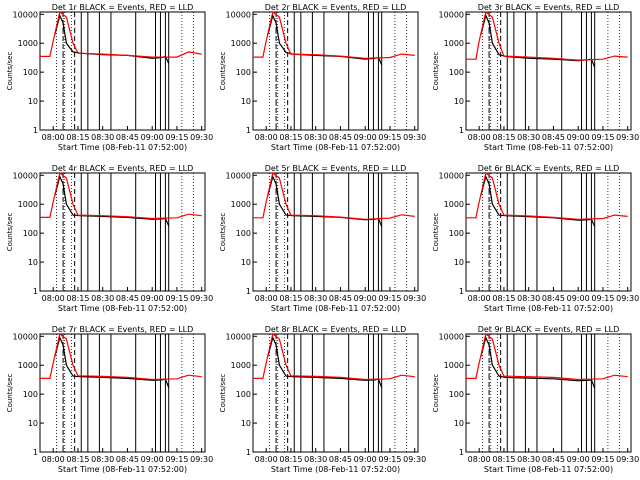 This screenshot has width=640, height=480. I want to click on panel-title: Det 6r BLACK = Events, RED = LLD, so click(549, 168).